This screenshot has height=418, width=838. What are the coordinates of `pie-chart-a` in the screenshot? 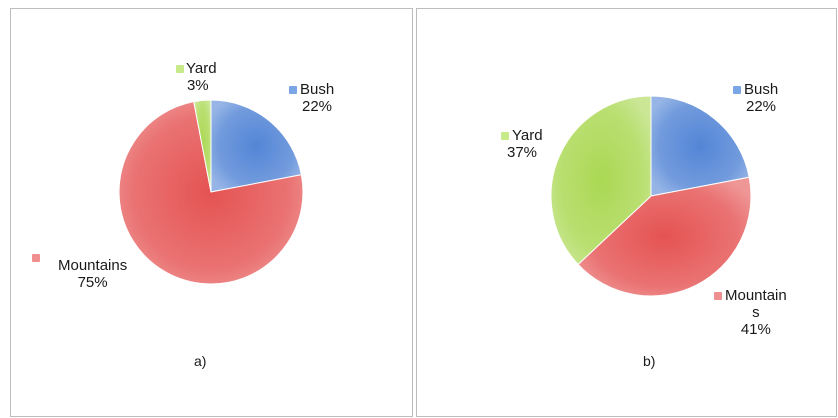 It's located at (211, 192).